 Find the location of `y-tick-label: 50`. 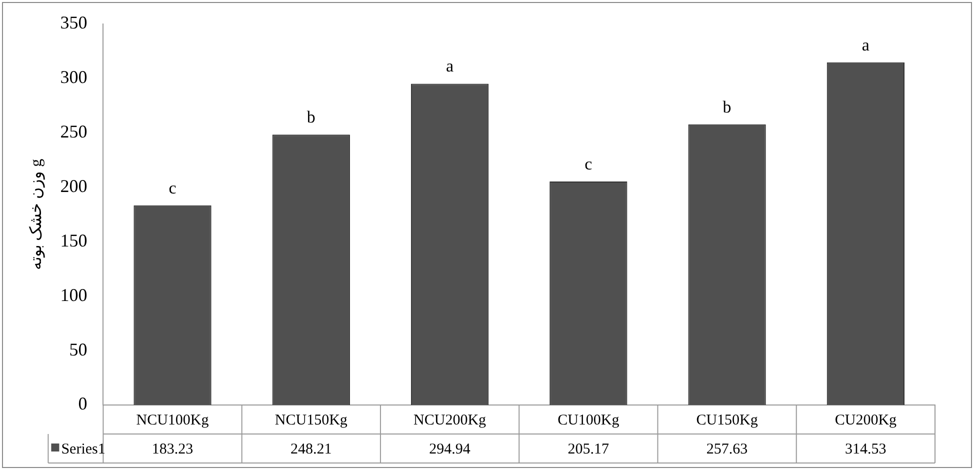

y-tick-label: 50 is located at coordinates (78, 349).